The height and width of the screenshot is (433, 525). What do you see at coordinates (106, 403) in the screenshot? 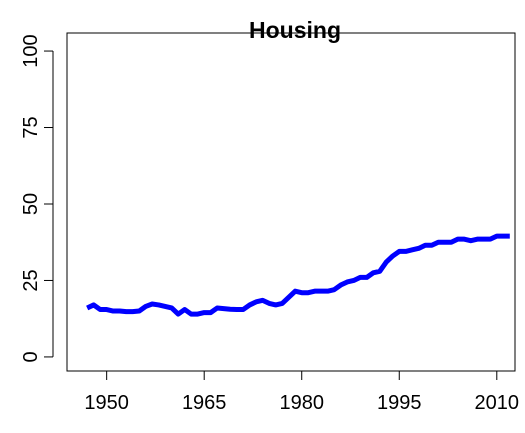
I see `x-tick-label: 1950` at bounding box center [106, 403].